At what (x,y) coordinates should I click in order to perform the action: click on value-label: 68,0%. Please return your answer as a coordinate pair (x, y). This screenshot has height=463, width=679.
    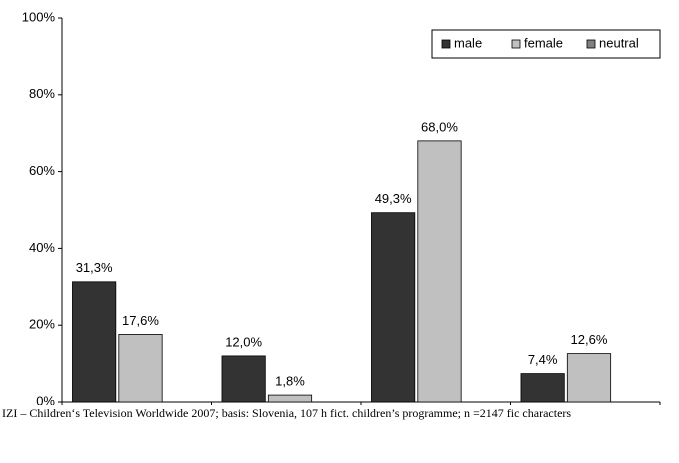
    Looking at the image, I should click on (439, 126).